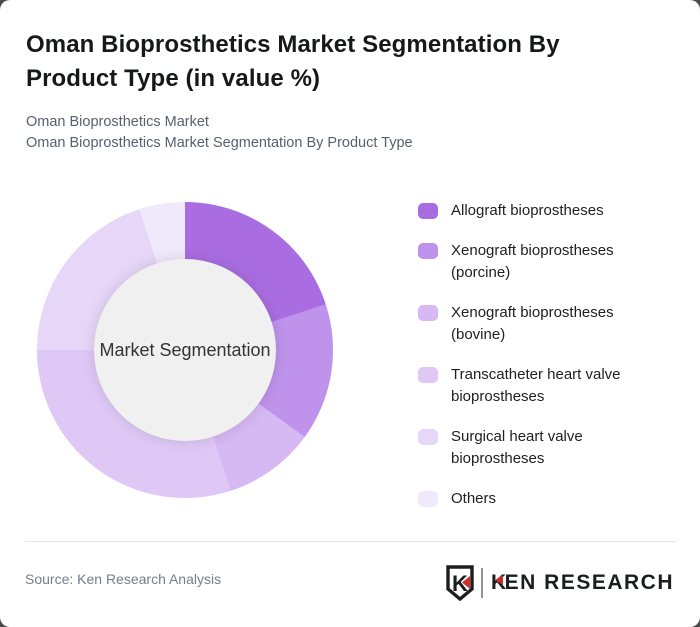 This screenshot has width=700, height=627. I want to click on badge-red-triangle-icon, so click(465, 582).